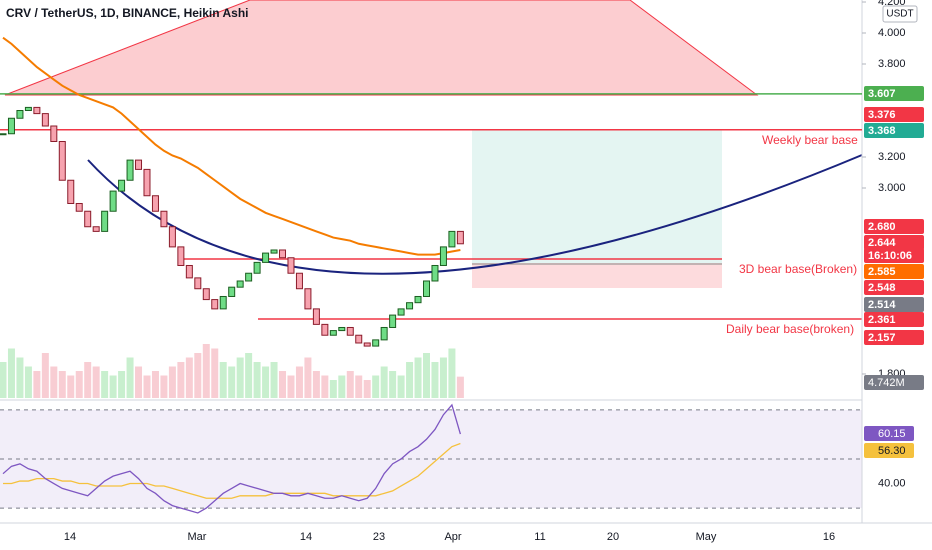  I want to click on time-label: 11, so click(539, 537).